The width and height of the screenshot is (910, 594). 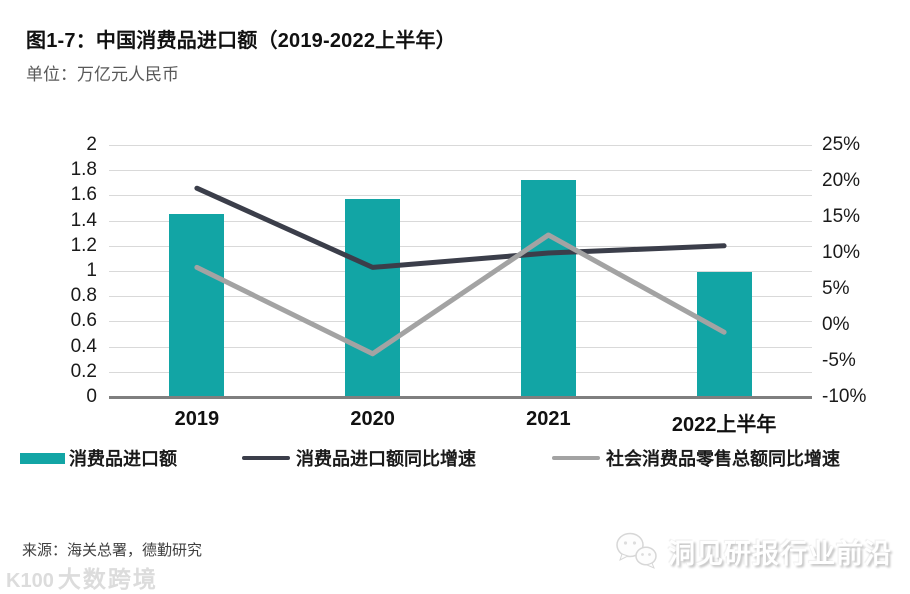 I want to click on watermark-bottom-left: K100 大数跨境, so click(x=82, y=577).